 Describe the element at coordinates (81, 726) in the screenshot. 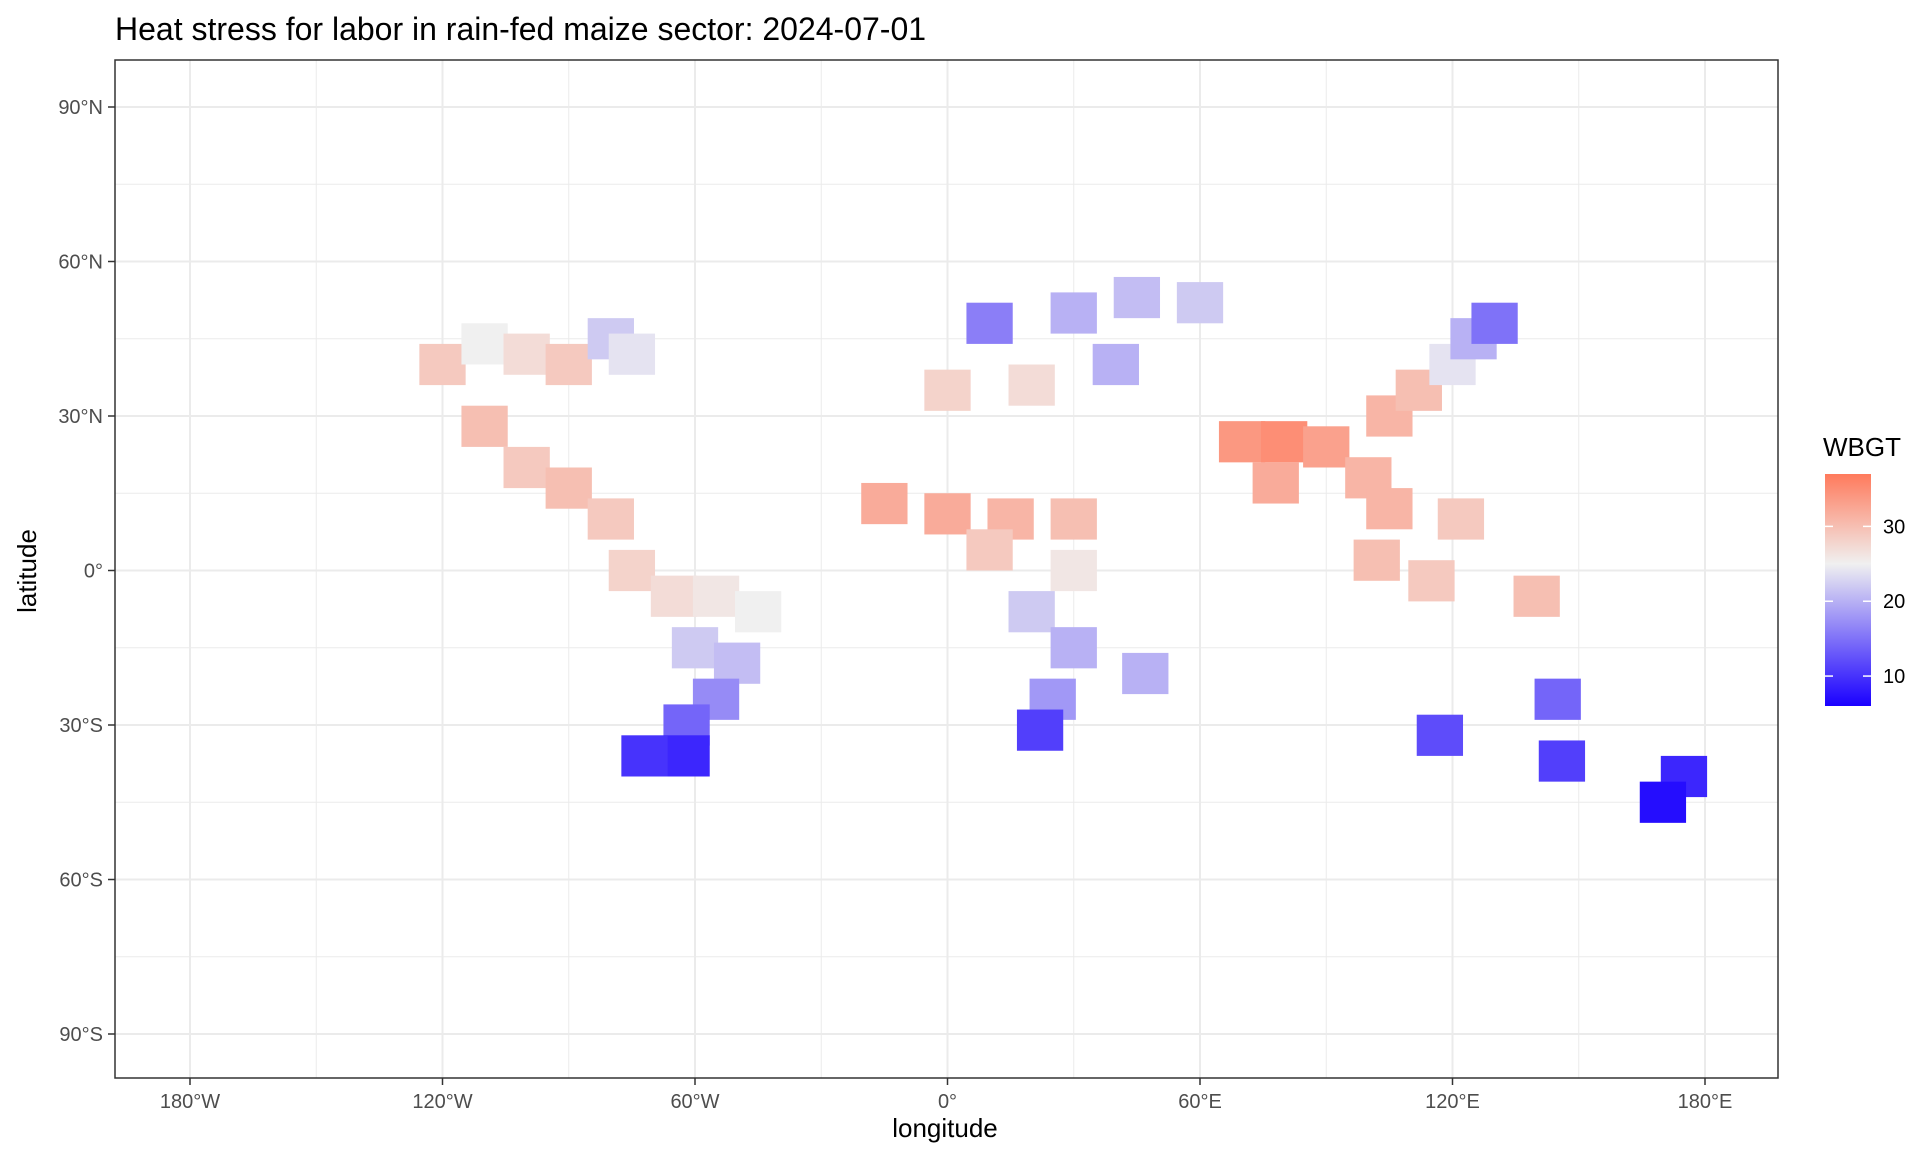

I see `y-tick-label: 30°S` at that location.